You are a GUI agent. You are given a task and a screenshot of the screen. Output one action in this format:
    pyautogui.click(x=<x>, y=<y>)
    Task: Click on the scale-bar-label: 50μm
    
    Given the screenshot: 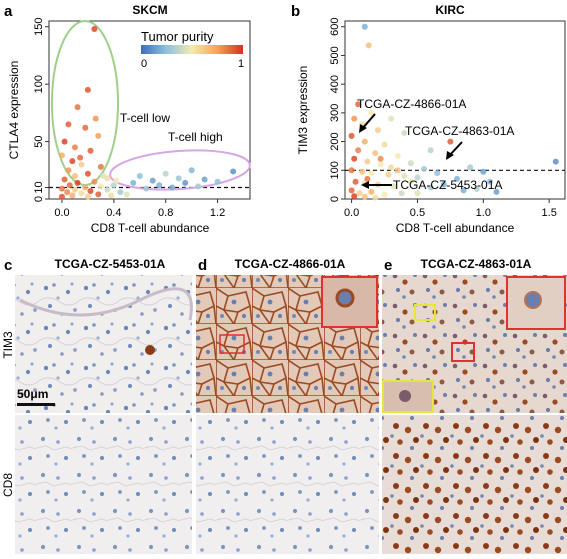 What is the action you would take?
    pyautogui.click(x=32, y=394)
    